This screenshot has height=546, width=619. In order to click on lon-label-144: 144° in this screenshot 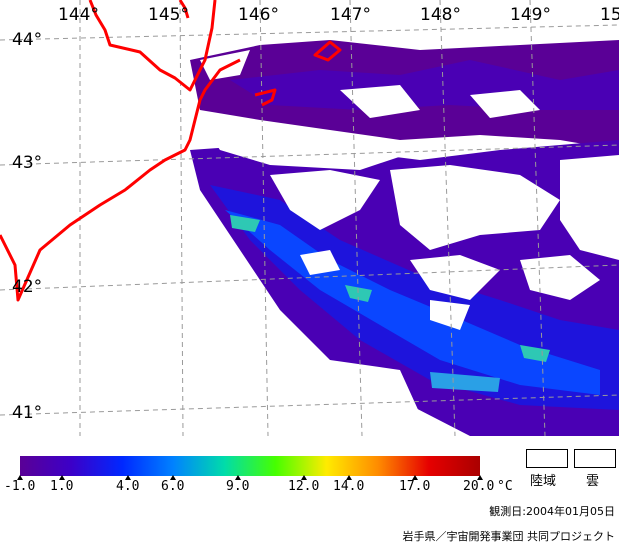, I will do `click(78, 15)`.